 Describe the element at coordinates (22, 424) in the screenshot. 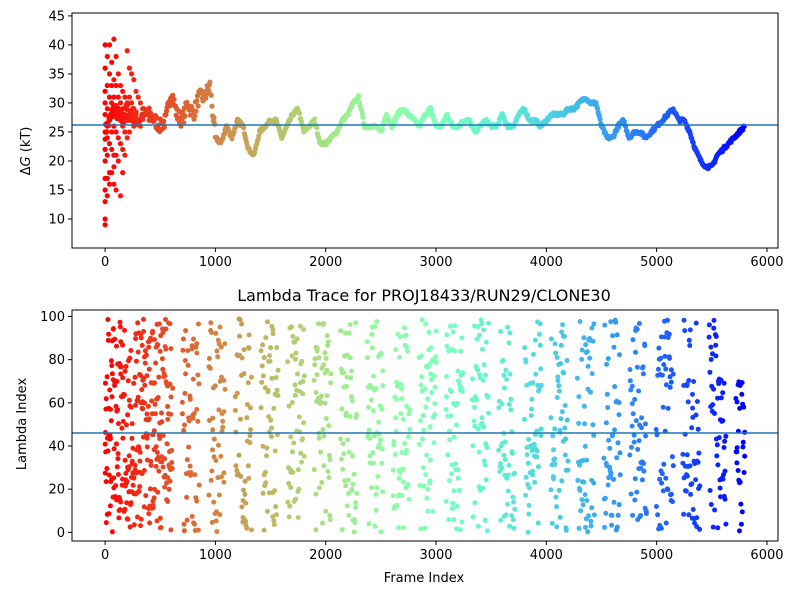

I see `lambda-y-axis-label: Lambda Index` at that location.